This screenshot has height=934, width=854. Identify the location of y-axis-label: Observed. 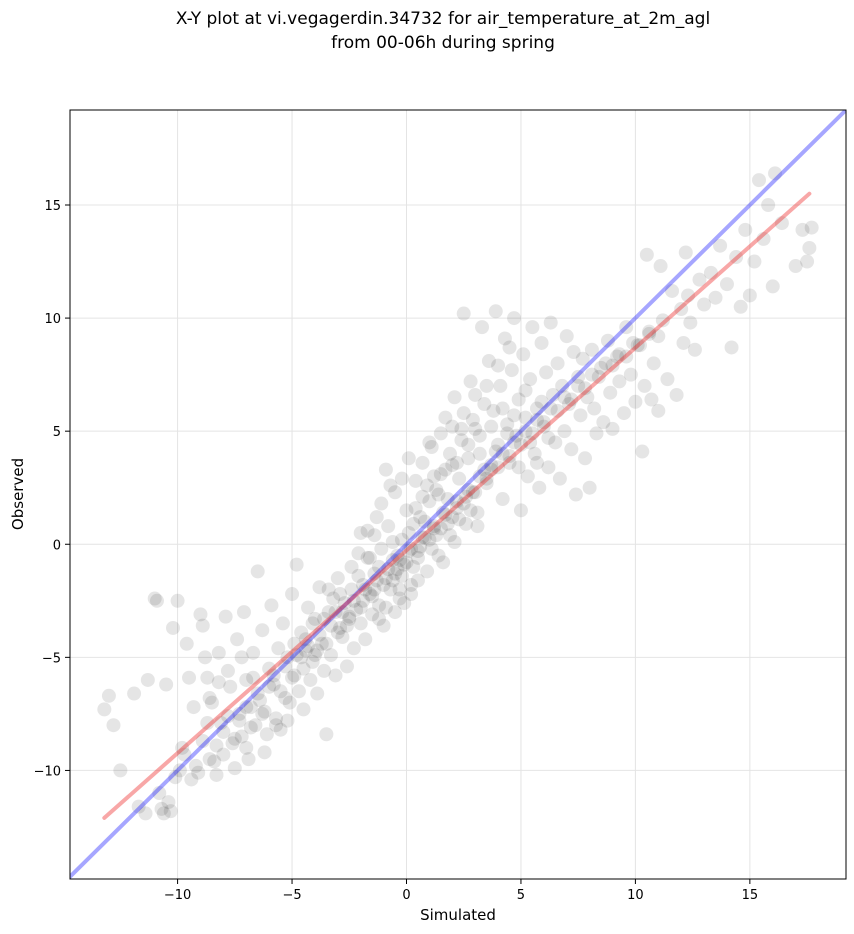
(18, 494).